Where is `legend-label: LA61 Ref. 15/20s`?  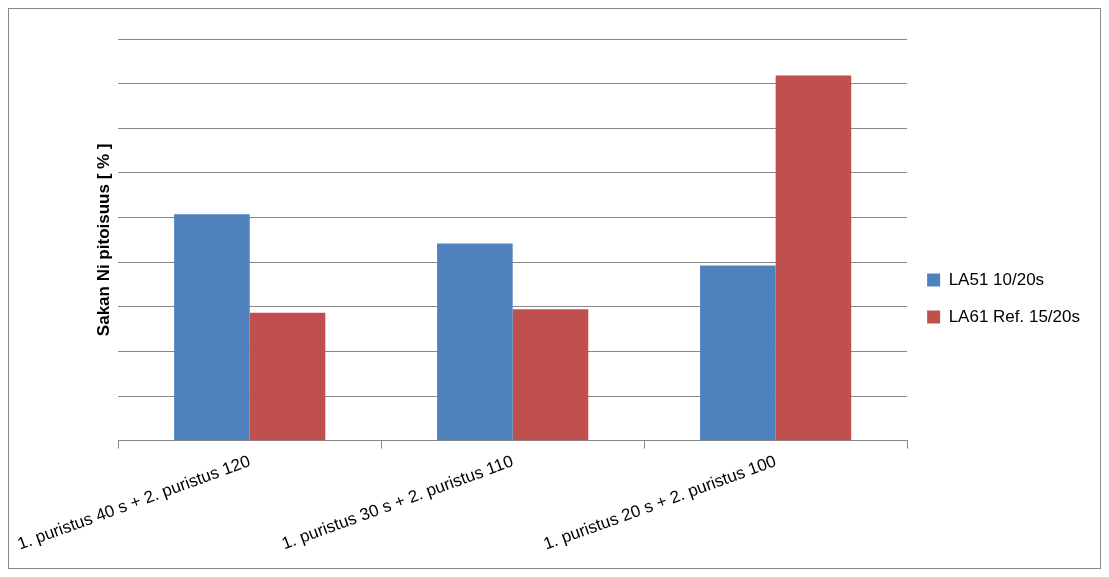 legend-label: LA61 Ref. 15/20s is located at coordinates (1014, 316).